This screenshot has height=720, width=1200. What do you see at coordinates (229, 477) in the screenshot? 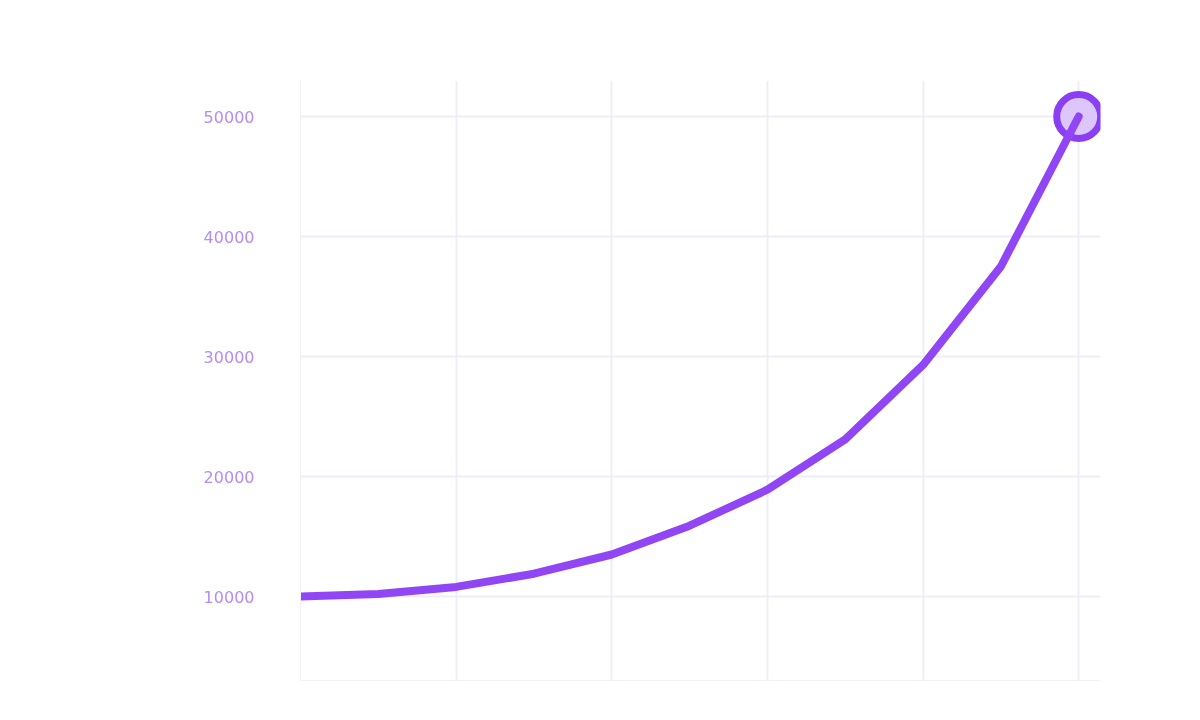
I see `y-tick-label: 20000` at bounding box center [229, 477].